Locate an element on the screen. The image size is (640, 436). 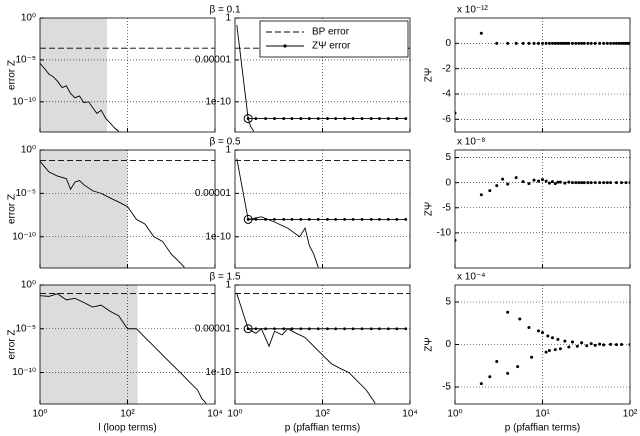
plot: 1 0.00001 1e-10 BP error ZΨ error is located at coordinates (303, 73).